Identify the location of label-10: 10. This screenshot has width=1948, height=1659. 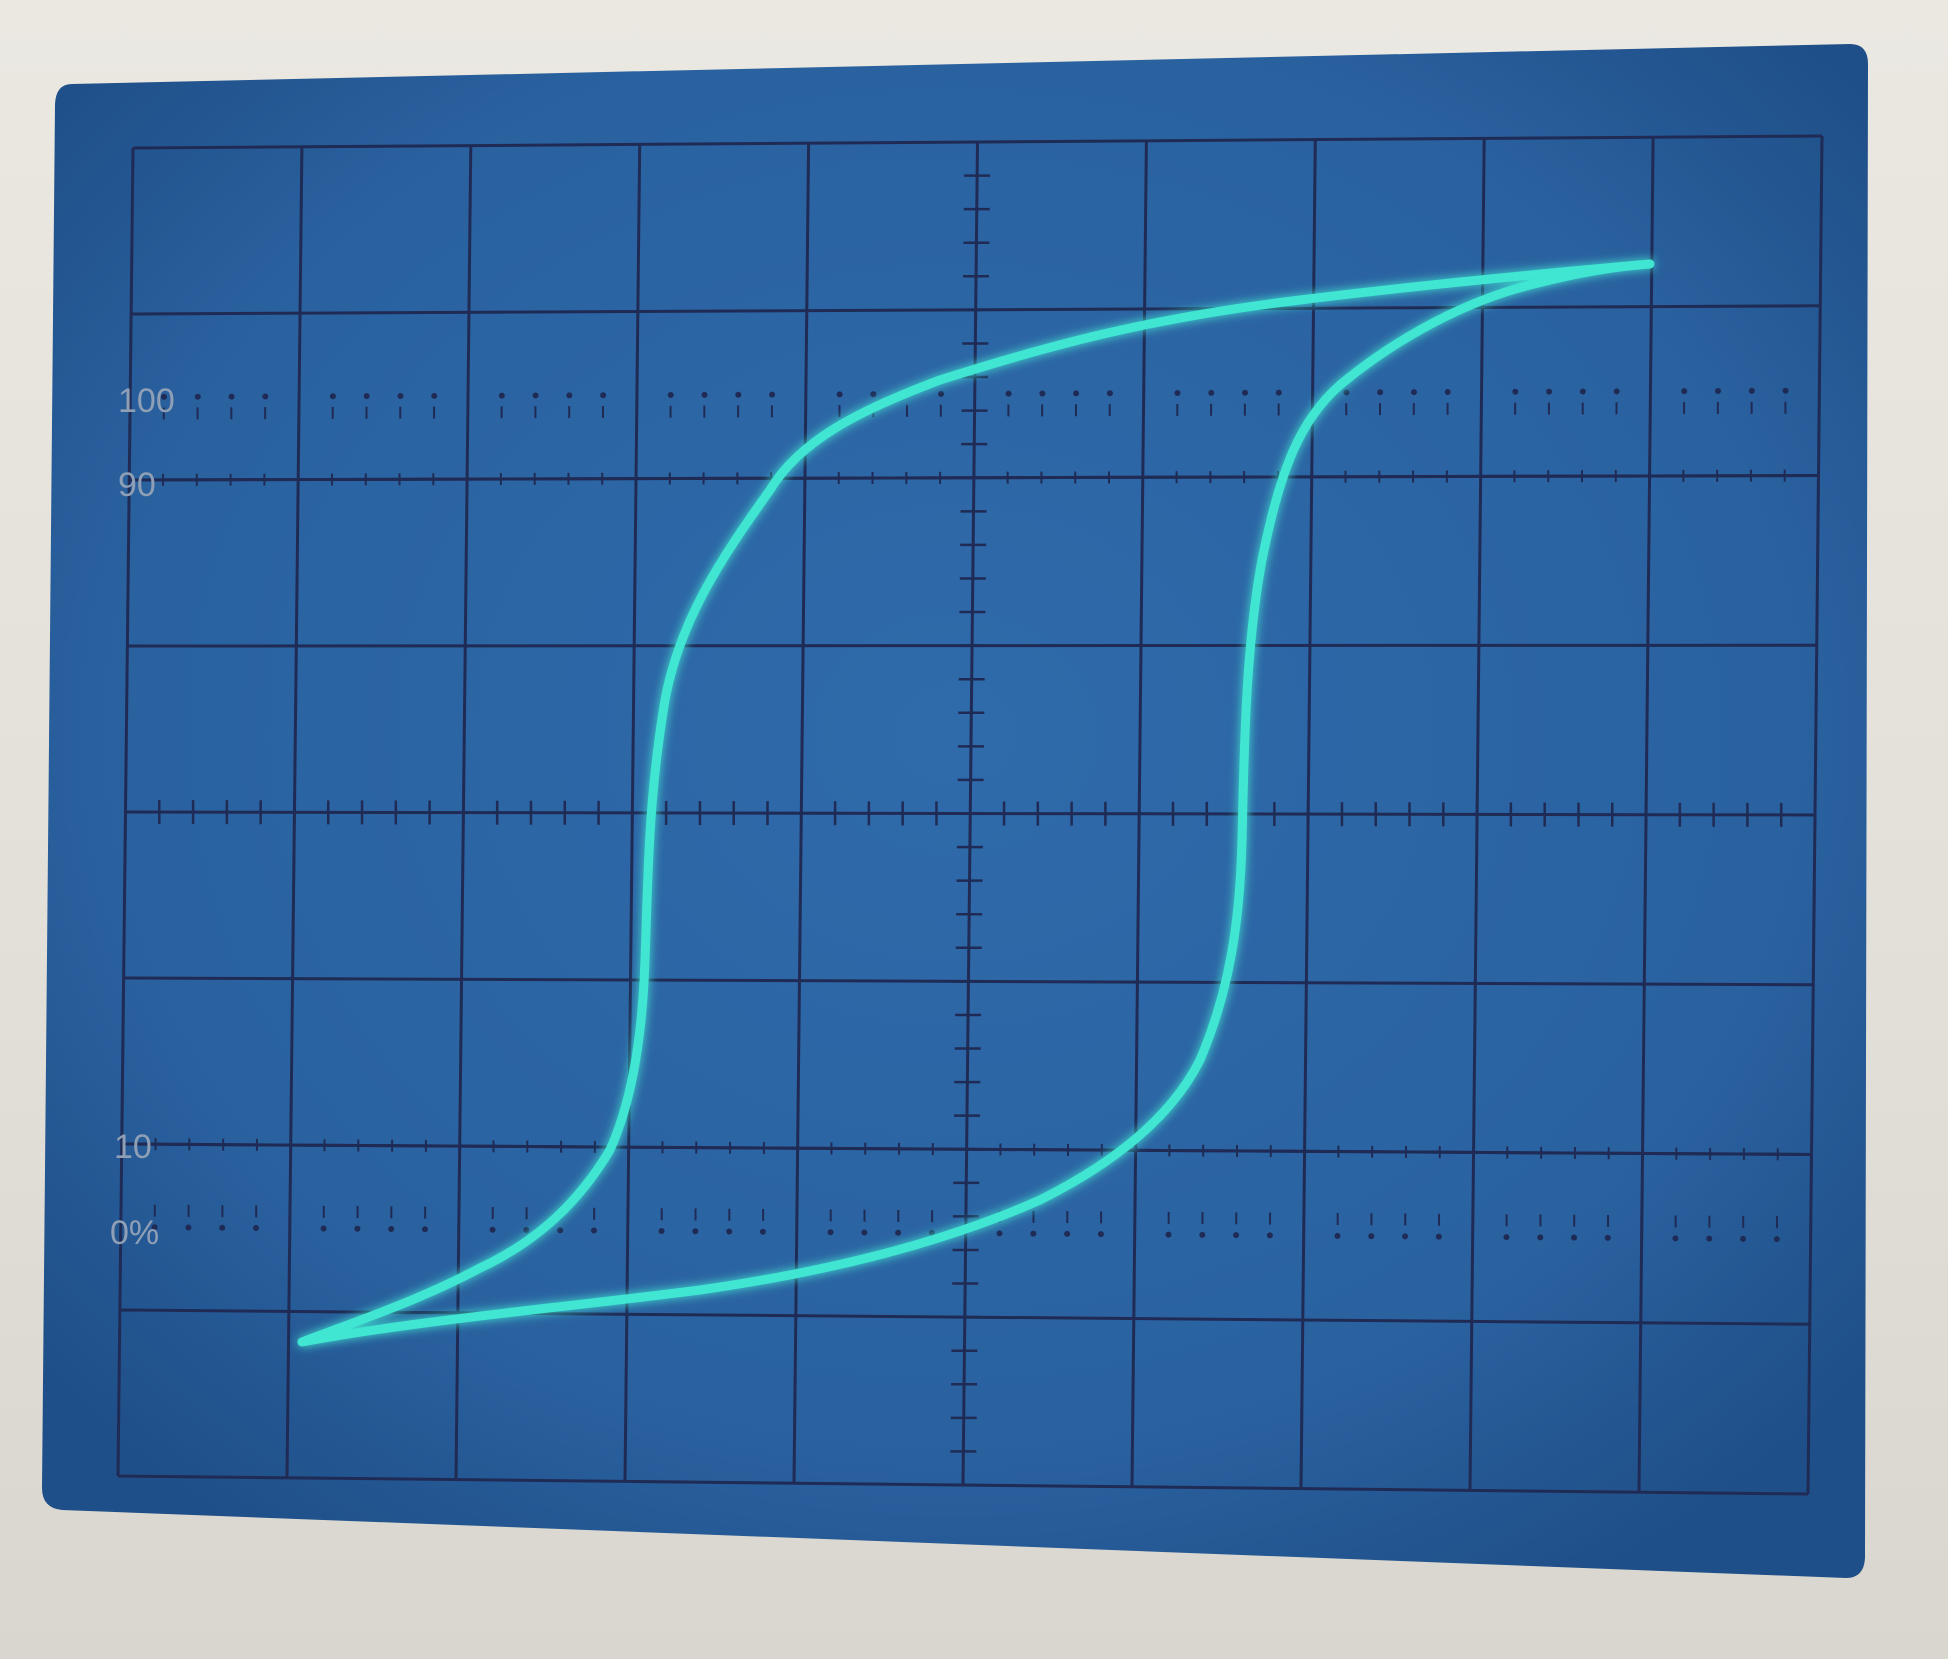
(133, 1147).